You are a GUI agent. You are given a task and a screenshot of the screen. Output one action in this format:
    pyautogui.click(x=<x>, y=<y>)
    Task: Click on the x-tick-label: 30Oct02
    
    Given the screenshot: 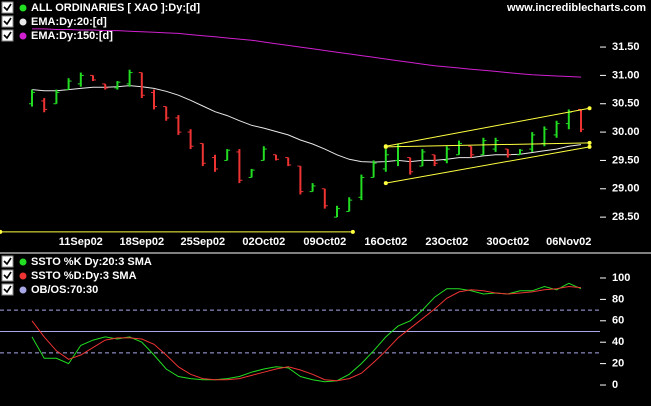 What is the action you would take?
    pyautogui.click(x=507, y=242)
    